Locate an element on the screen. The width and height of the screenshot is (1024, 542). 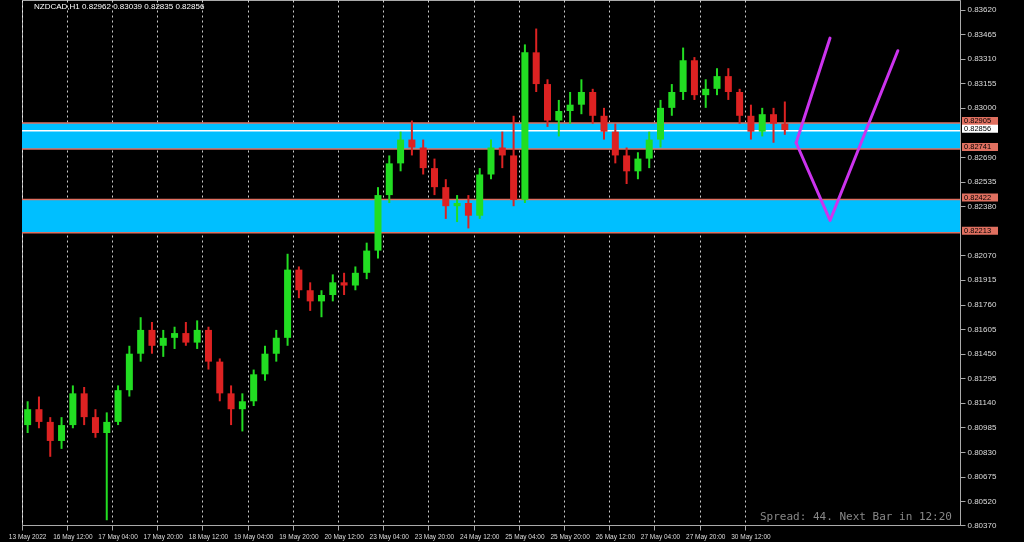
chart-title: NZDCAD,H1 0.82962 0.83039 0.82835 0.82856 is located at coordinates (119, 6).